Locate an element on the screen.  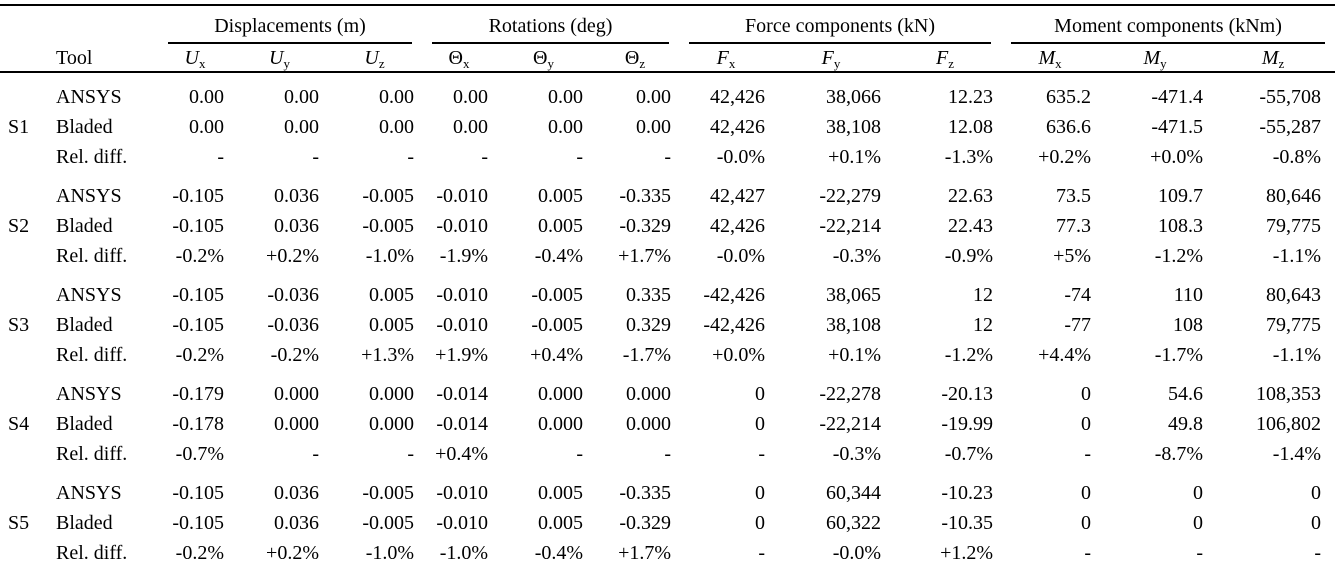
value-cell: 54.6 is located at coordinates (1186, 394).